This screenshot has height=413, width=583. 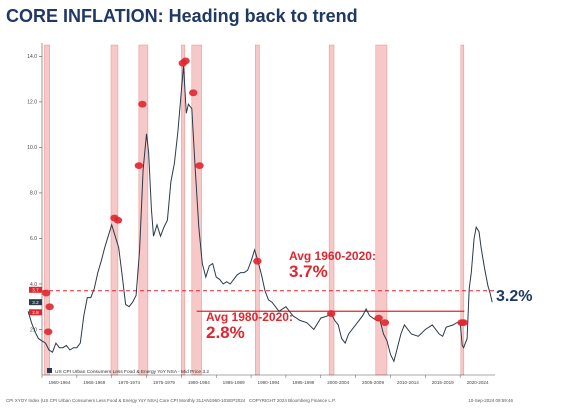 What do you see at coordinates (408, 382) in the screenshot?
I see `x-tick-label: 2010-2014` at bounding box center [408, 382].